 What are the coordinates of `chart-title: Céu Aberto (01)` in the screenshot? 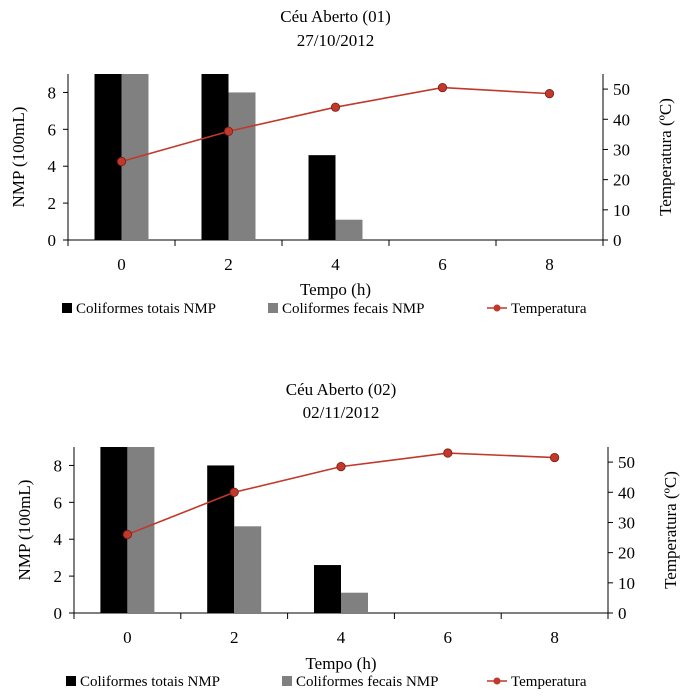 It's located at (335, 16).